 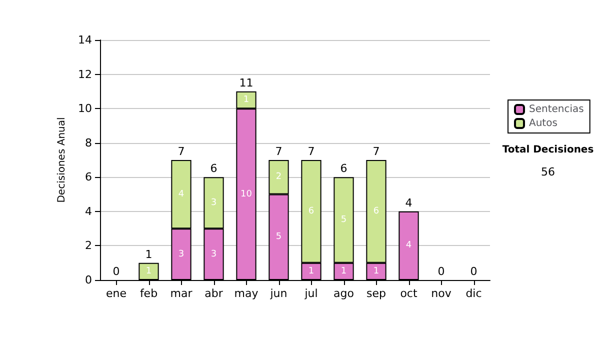 What do you see at coordinates (85, 109) in the screenshot?
I see `y-tick-label: 10` at bounding box center [85, 109].